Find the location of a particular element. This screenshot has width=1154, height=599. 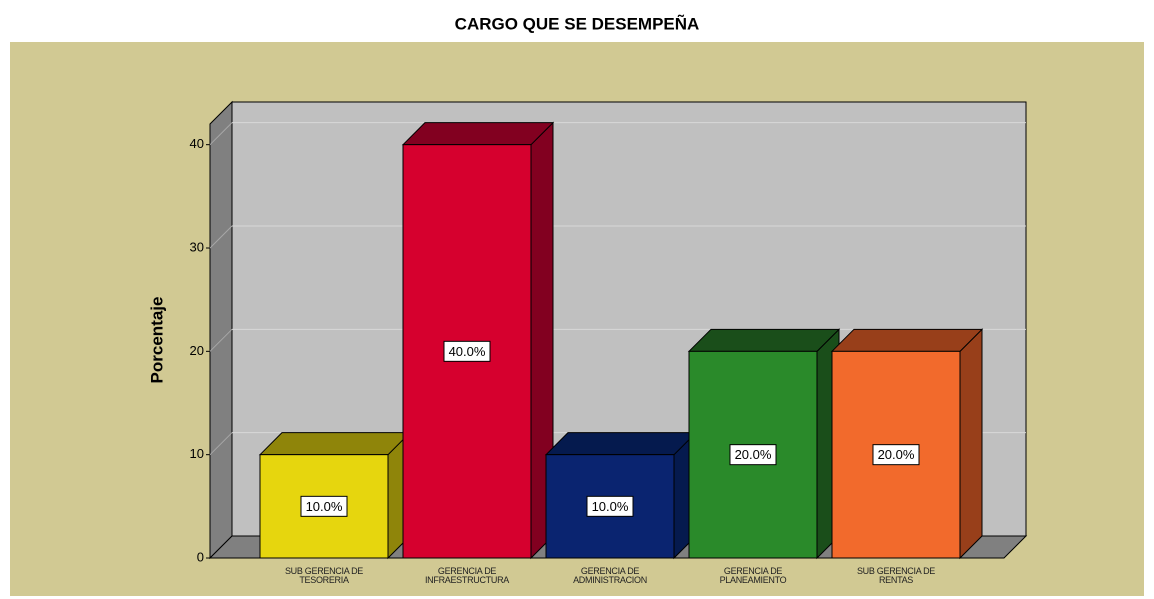

y-tick-label: 10 is located at coordinates (197, 453).